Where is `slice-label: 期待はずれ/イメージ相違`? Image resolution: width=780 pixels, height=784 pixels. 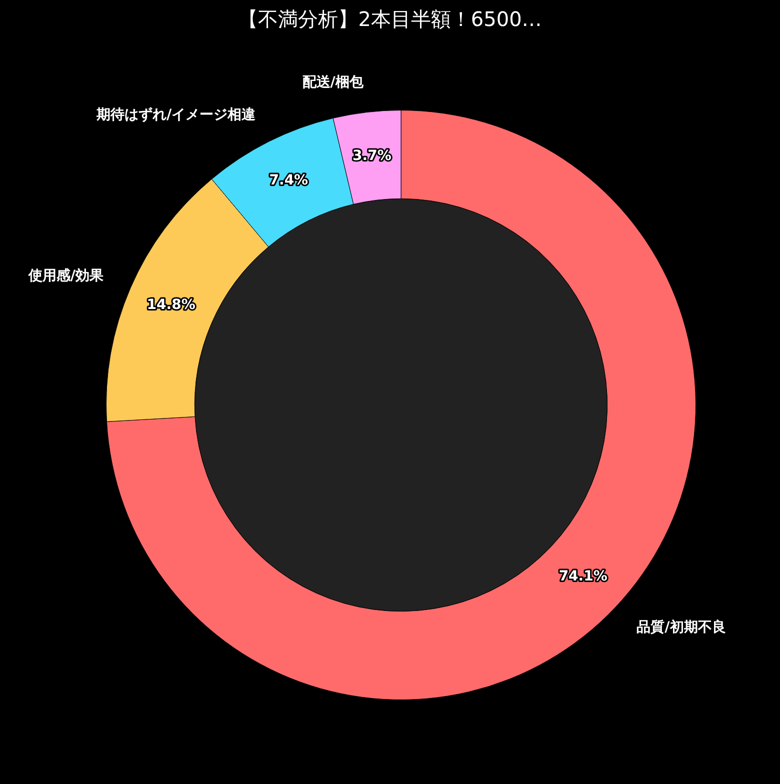
slice-label: 期待はずれ/イメージ相違 is located at coordinates (176, 114).